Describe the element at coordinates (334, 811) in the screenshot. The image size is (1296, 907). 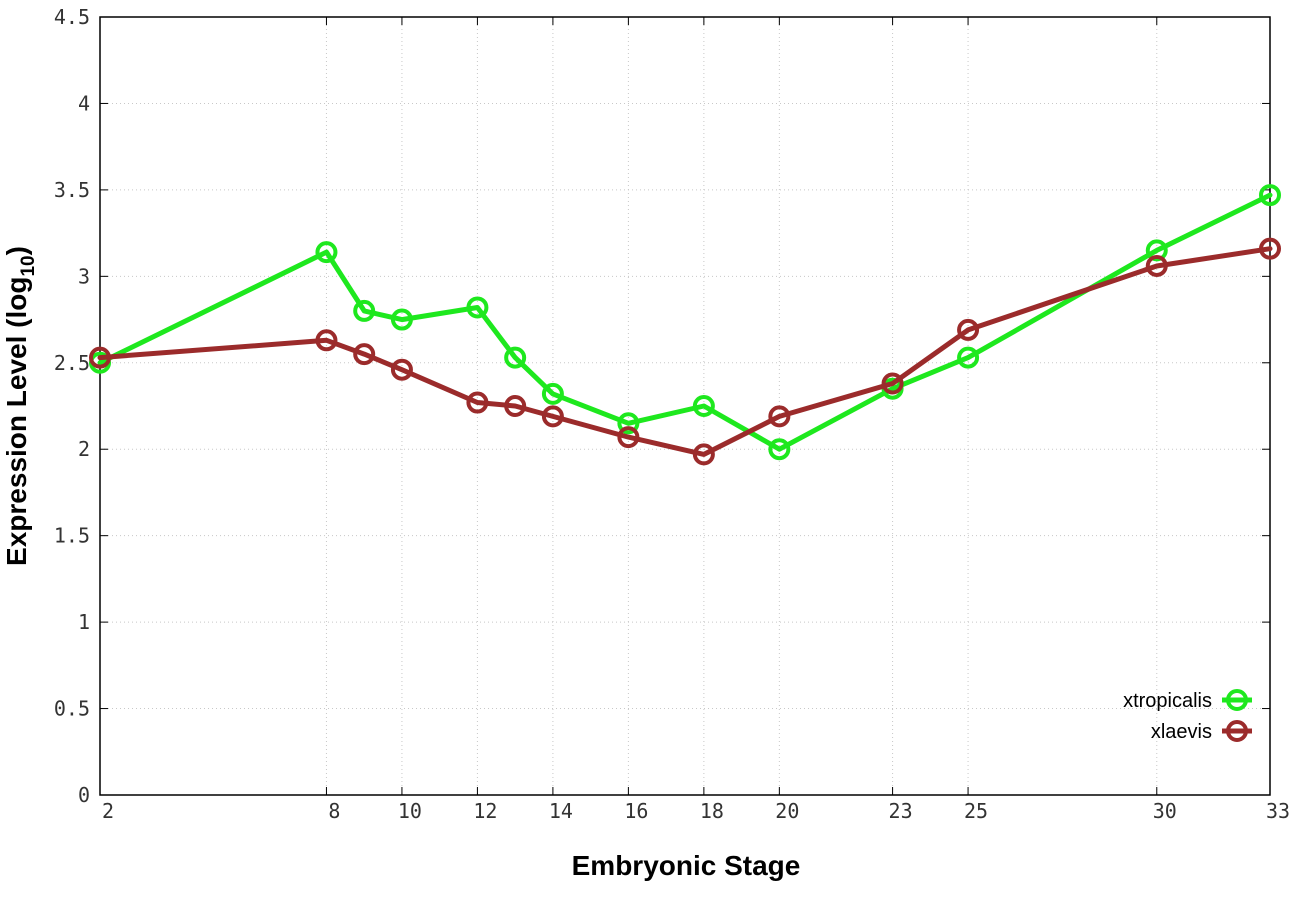
I see `x-tick-label: 8` at that location.